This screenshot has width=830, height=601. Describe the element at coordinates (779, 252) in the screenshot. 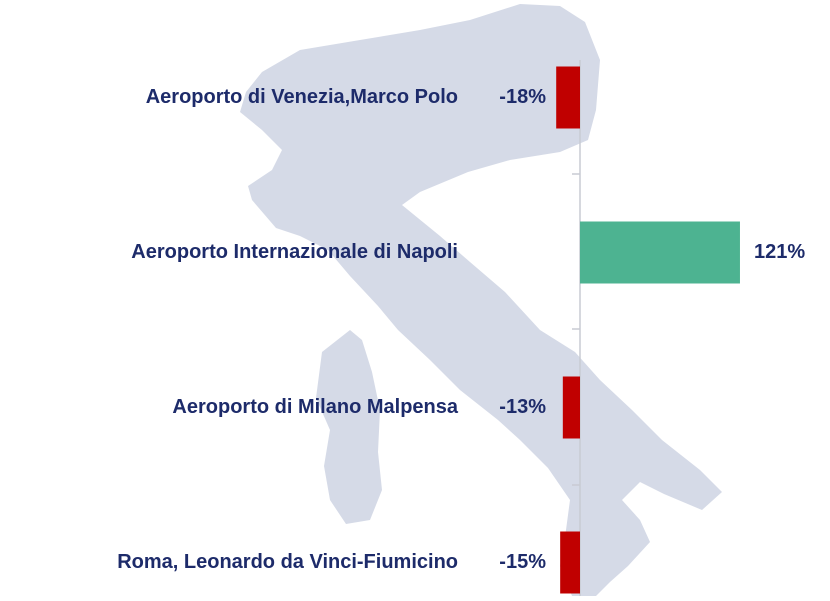

I see `value-label: 121%` at that location.